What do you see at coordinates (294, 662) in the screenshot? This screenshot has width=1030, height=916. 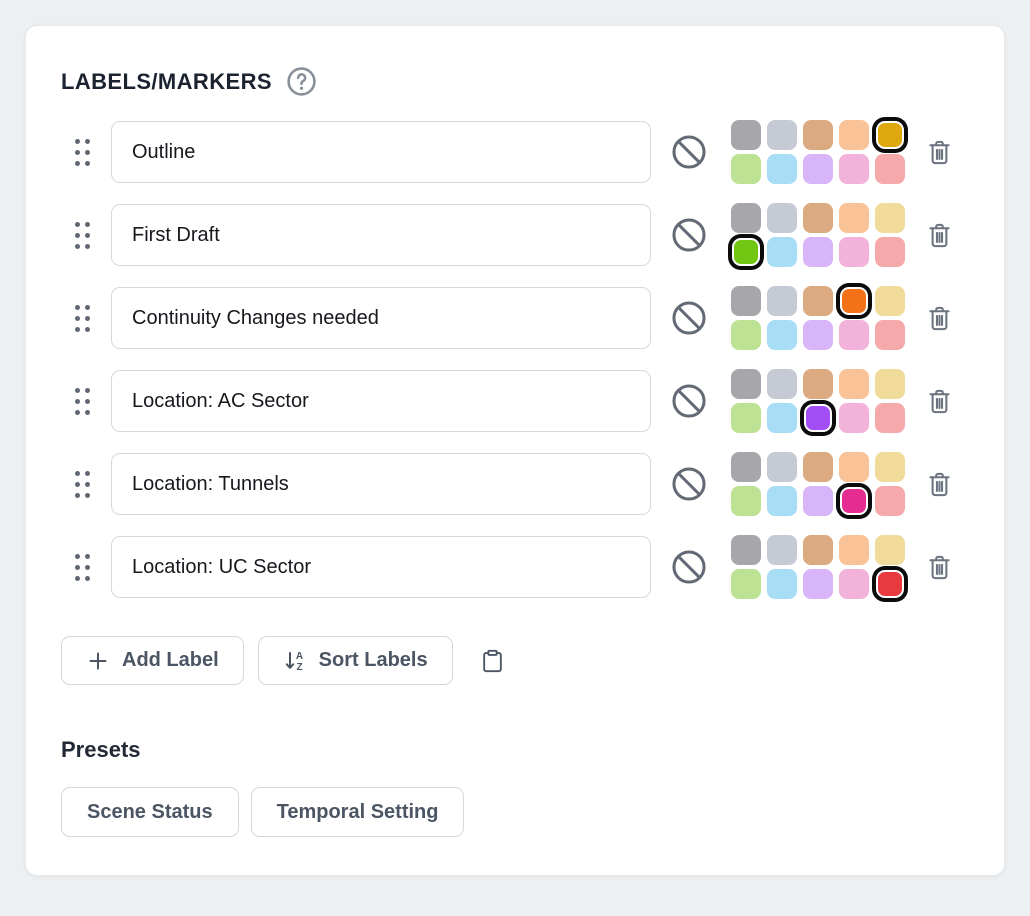 I see `sort-az-icon: A Z` at bounding box center [294, 662].